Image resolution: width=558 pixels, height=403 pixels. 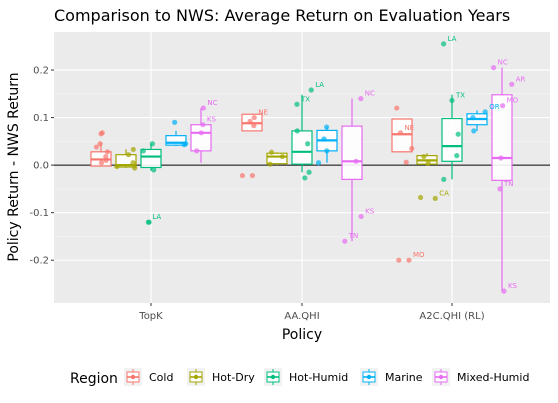 What do you see at coordinates (156, 217) in the screenshot?
I see `point-label: LA` at bounding box center [156, 217].